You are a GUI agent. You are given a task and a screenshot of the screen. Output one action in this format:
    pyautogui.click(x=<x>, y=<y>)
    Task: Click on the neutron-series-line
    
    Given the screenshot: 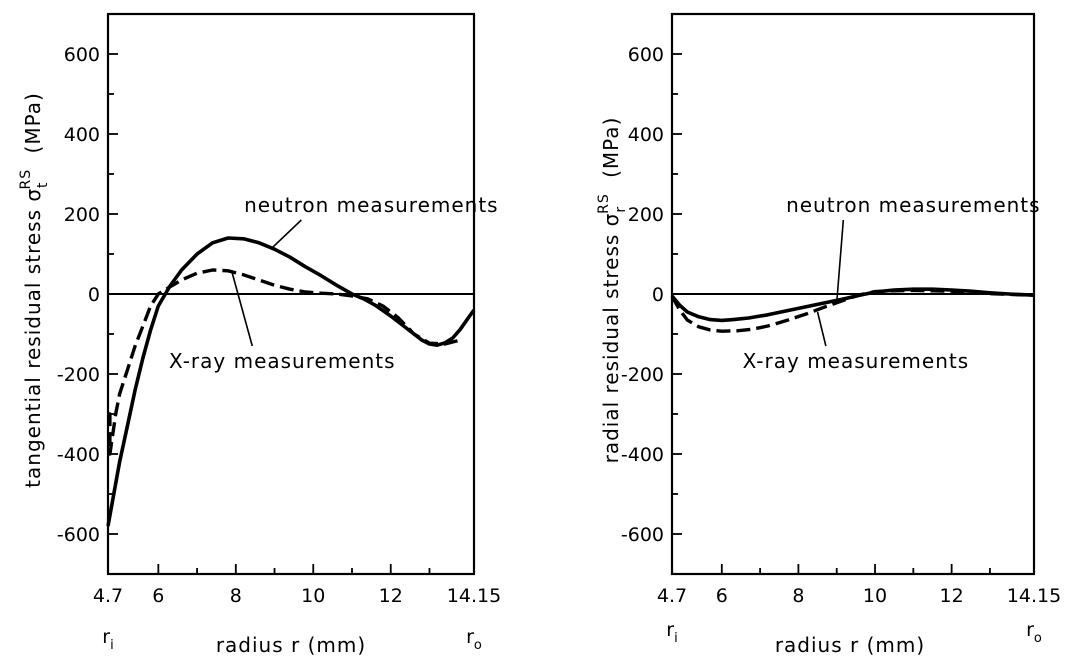 What is the action you would take?
    pyautogui.click(x=291, y=381)
    